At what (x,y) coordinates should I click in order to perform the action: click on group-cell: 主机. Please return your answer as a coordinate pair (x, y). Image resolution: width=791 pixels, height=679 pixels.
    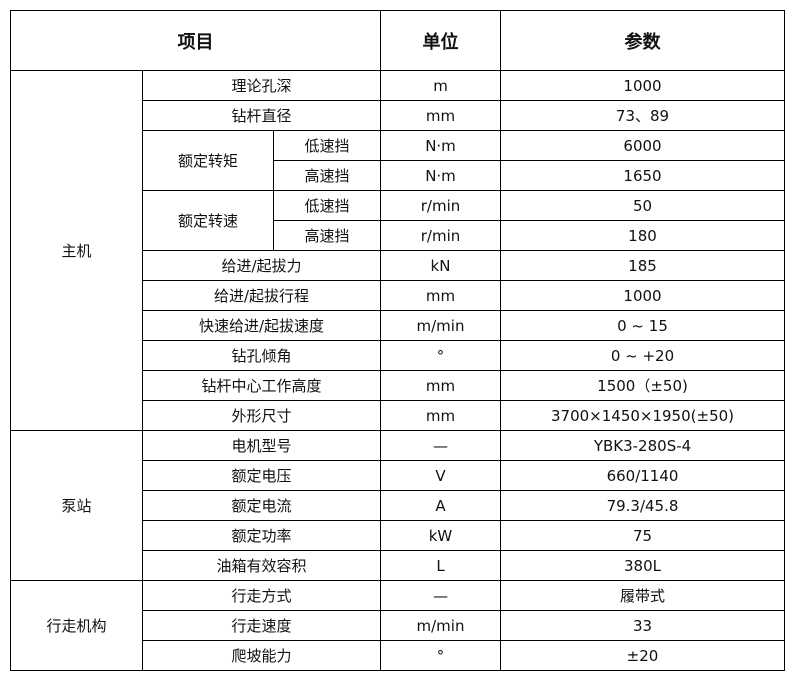
    Looking at the image, I should click on (76, 250).